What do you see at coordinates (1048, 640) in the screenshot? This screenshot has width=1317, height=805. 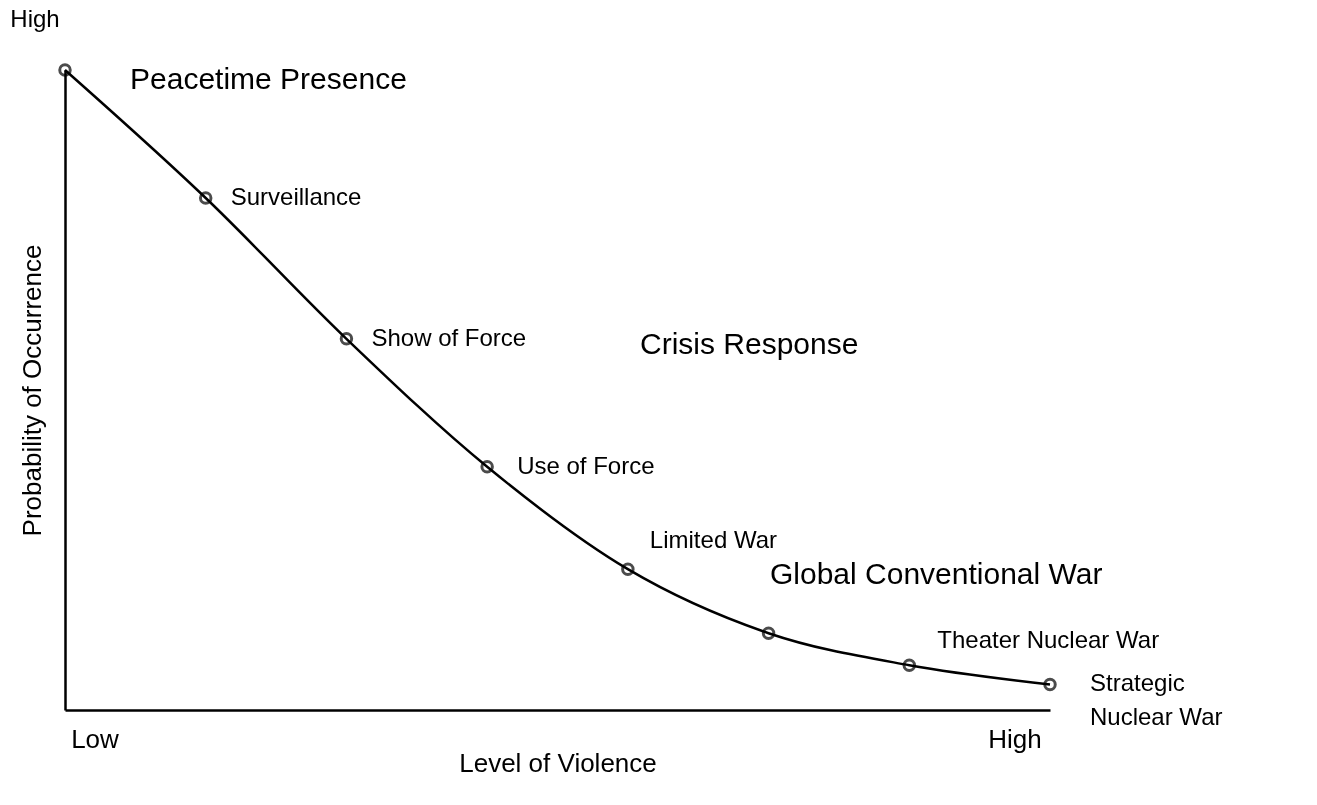 I see `annotation: Theater Nuclear War` at bounding box center [1048, 640].